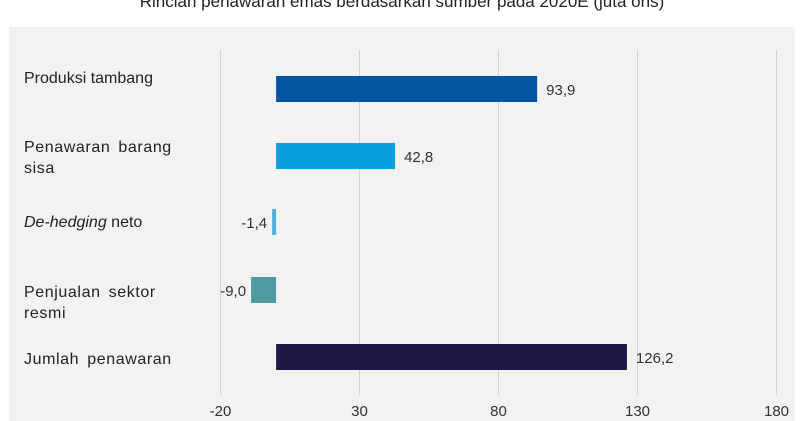 This screenshot has height=421, width=804. Describe the element at coordinates (83, 222) in the screenshot. I see `category-label-de-hedging-neto: De-hedging neto` at that location.